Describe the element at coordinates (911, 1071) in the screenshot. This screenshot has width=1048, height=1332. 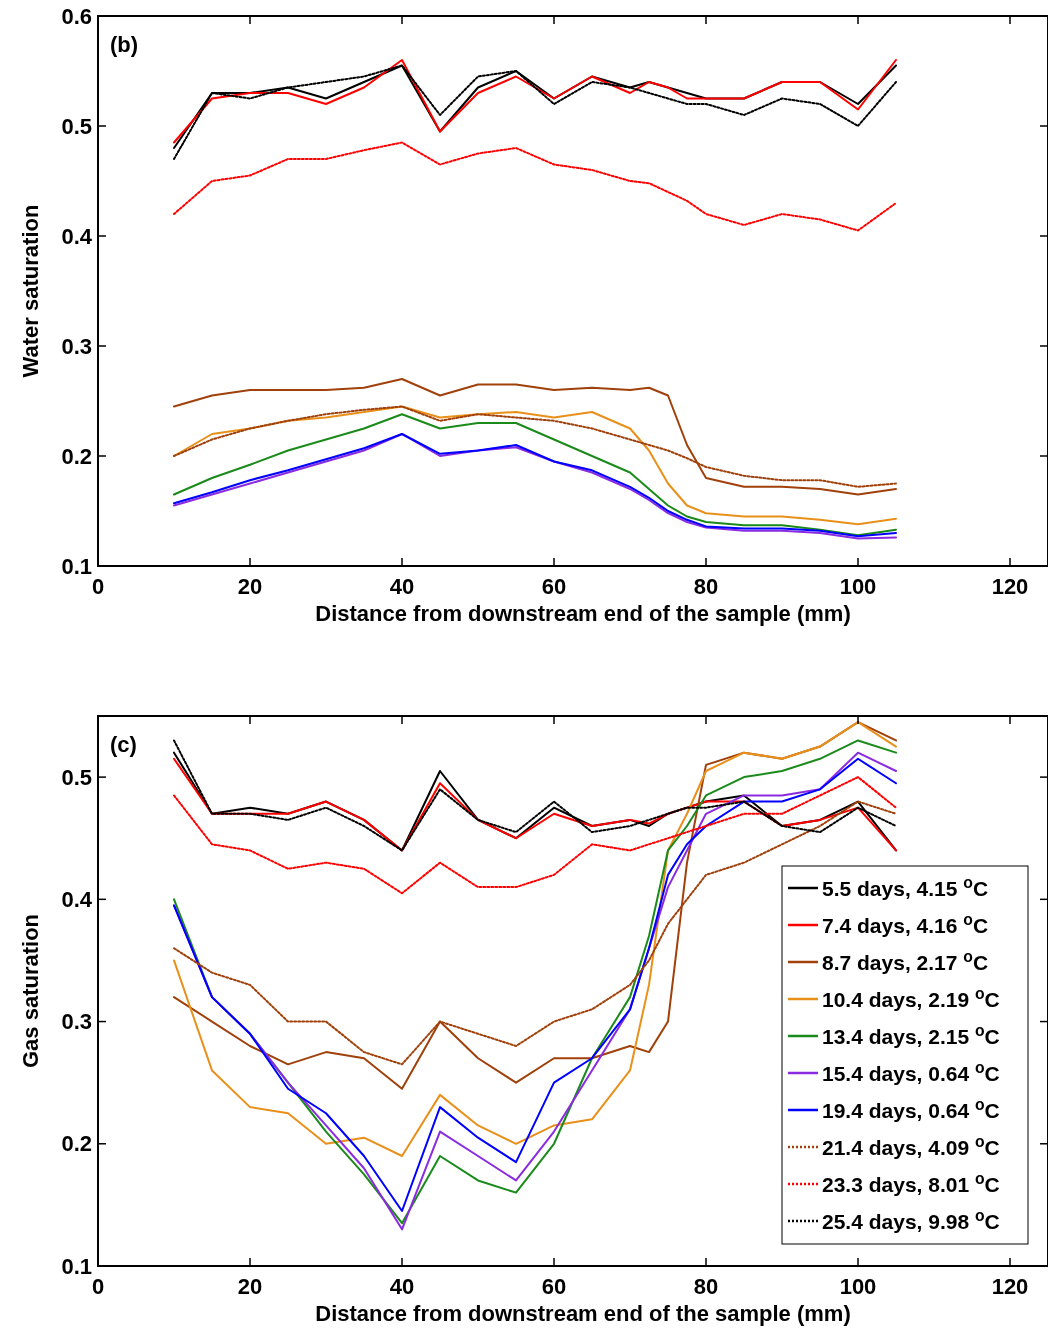
I see `legend-label: 15.4 days, 0.64 $^{o}$C` at that location.